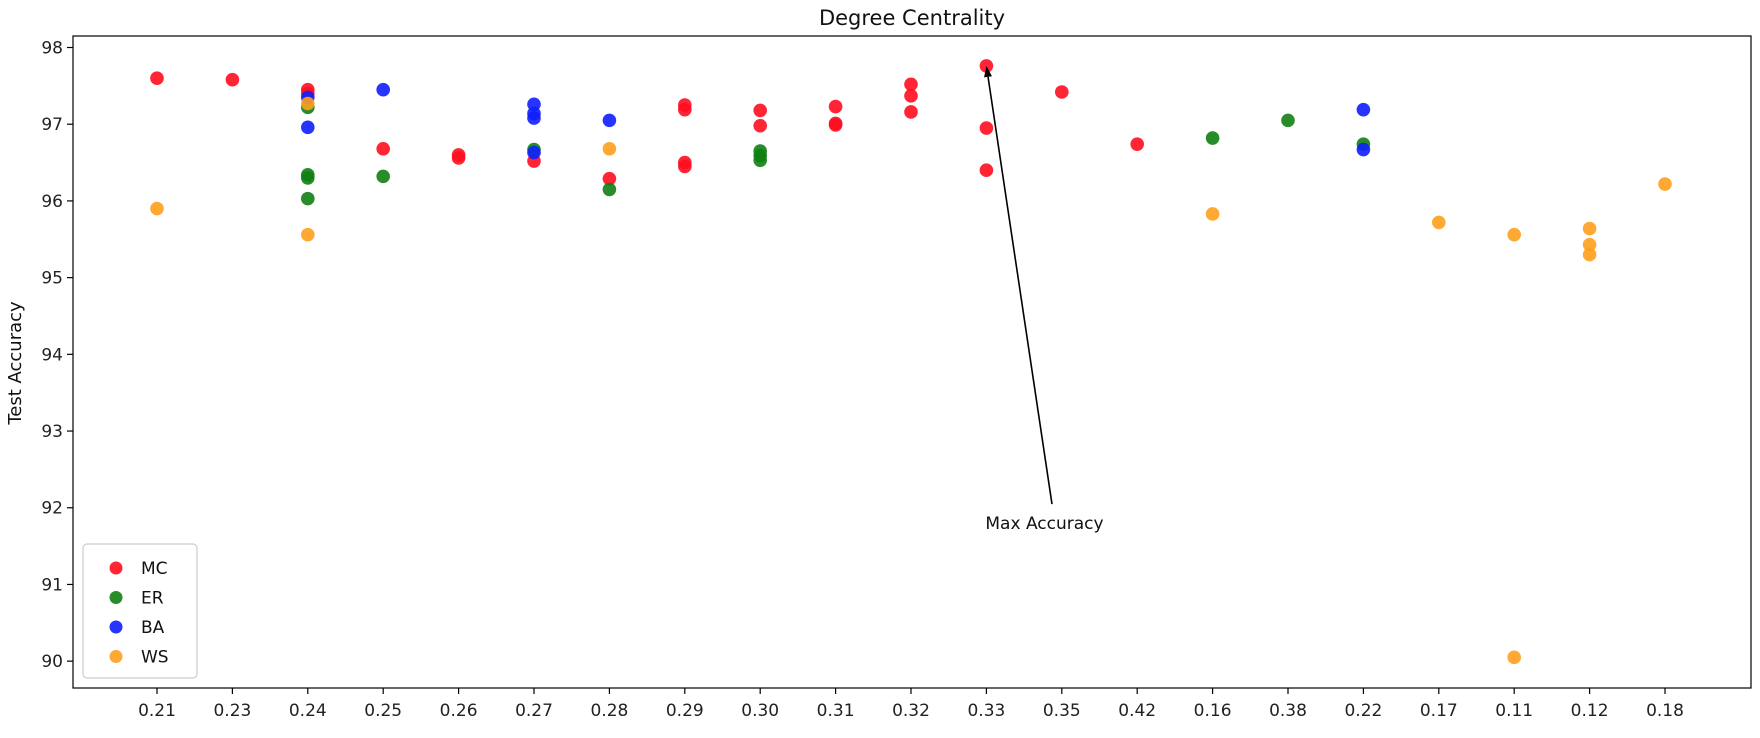  I want to click on x-tick-label: 0.33, so click(986, 711).